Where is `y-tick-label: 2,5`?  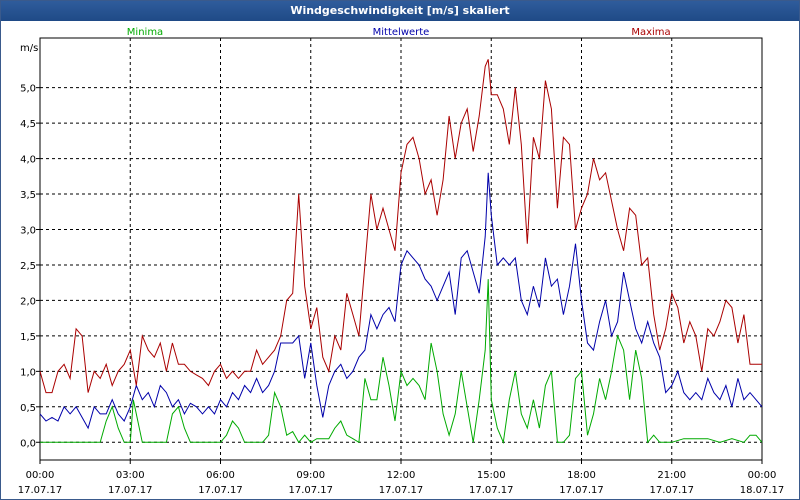 y-tick-label: 2,5 is located at coordinates (28, 266).